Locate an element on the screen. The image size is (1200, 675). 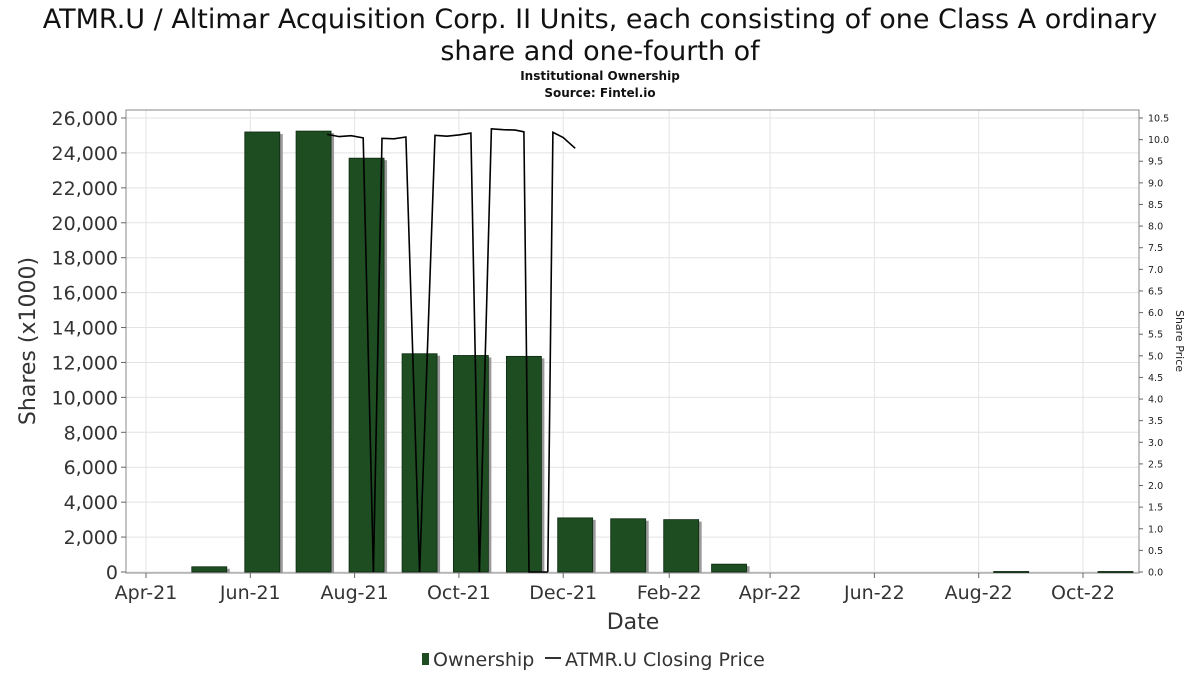
x-tick-label: Oct-21 is located at coordinates (459, 593).